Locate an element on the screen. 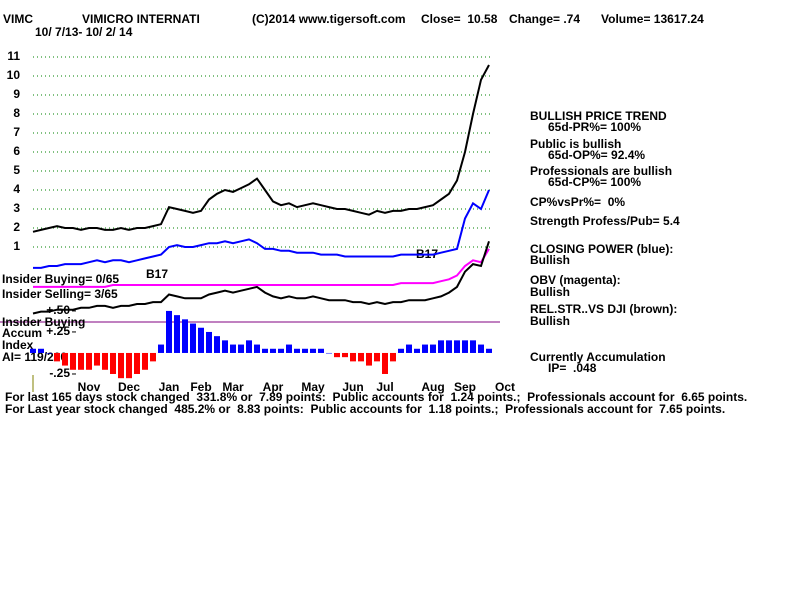  y-tick-label: 10 is located at coordinates (14, 75).